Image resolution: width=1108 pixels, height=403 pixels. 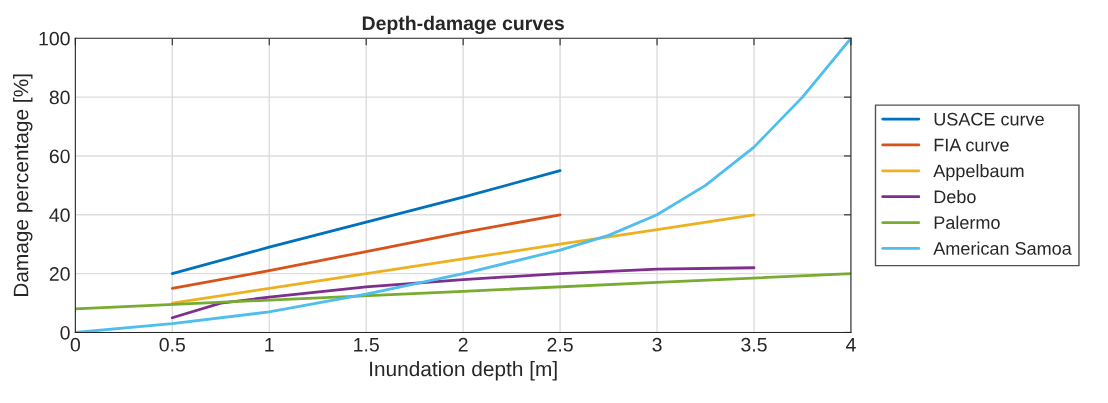 I want to click on y-tick-label: 40, so click(x=59, y=215).